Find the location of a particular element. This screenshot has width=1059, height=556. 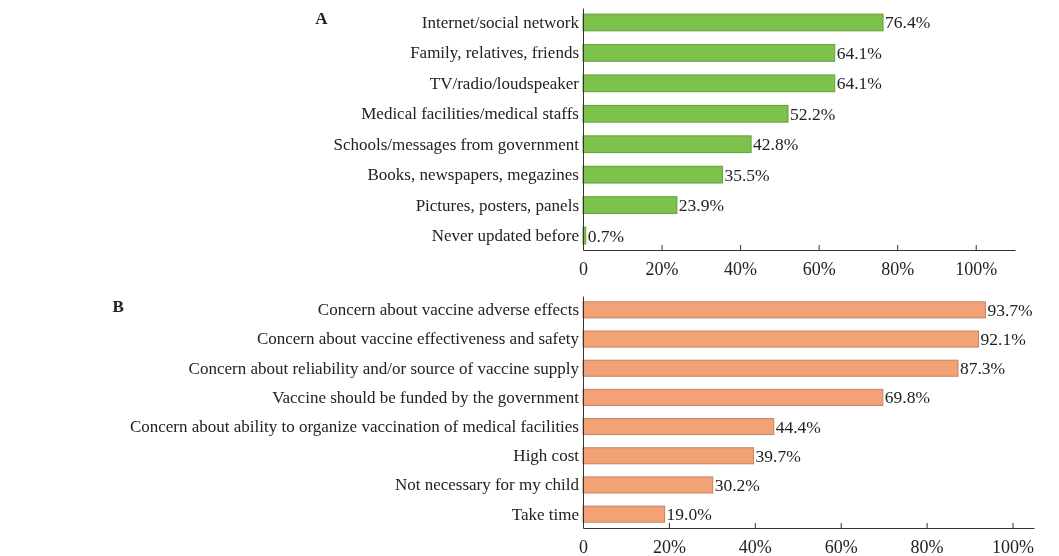

y-tick-label: Concern about reliability and/or source of vaccine supply is located at coordinates (384, 368).